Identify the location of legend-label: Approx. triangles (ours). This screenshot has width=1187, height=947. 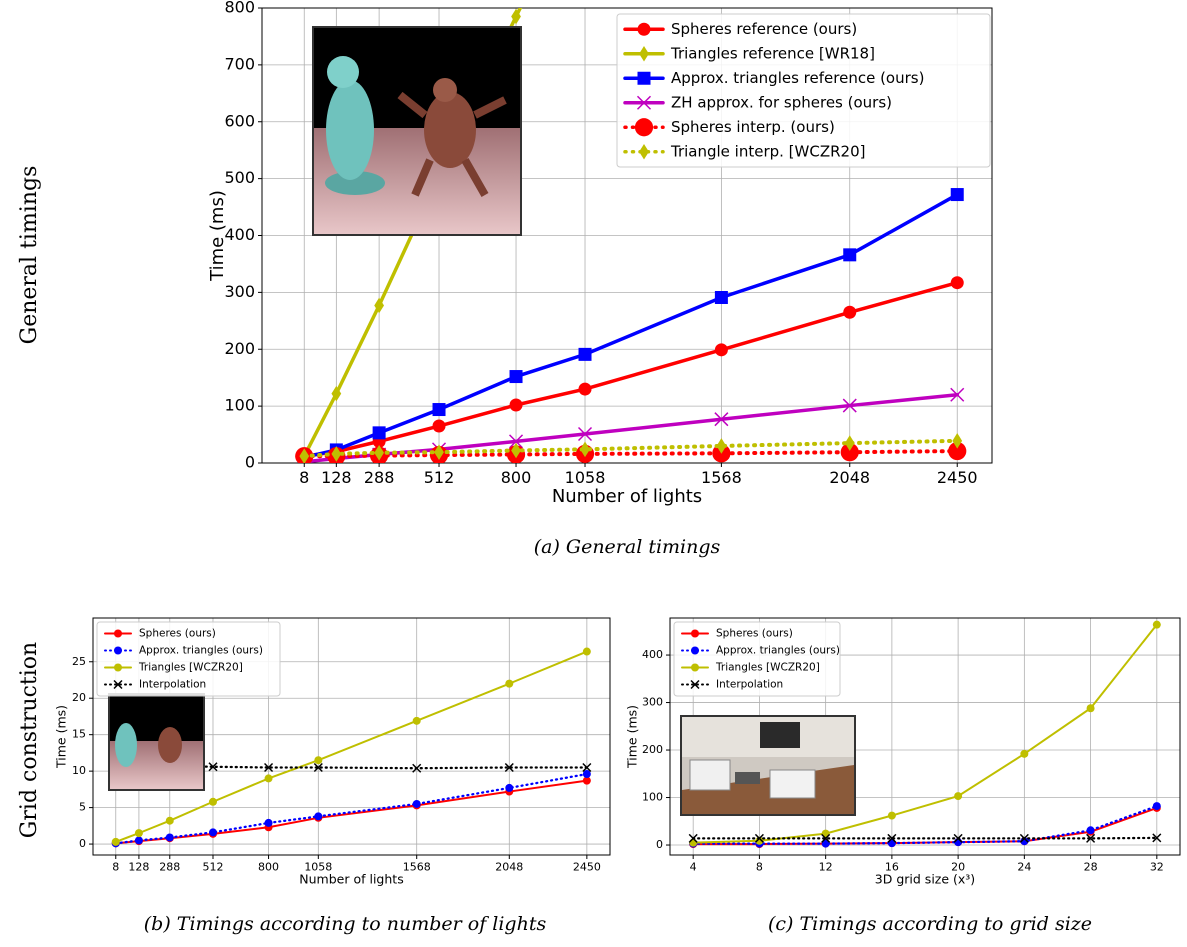
(201, 651).